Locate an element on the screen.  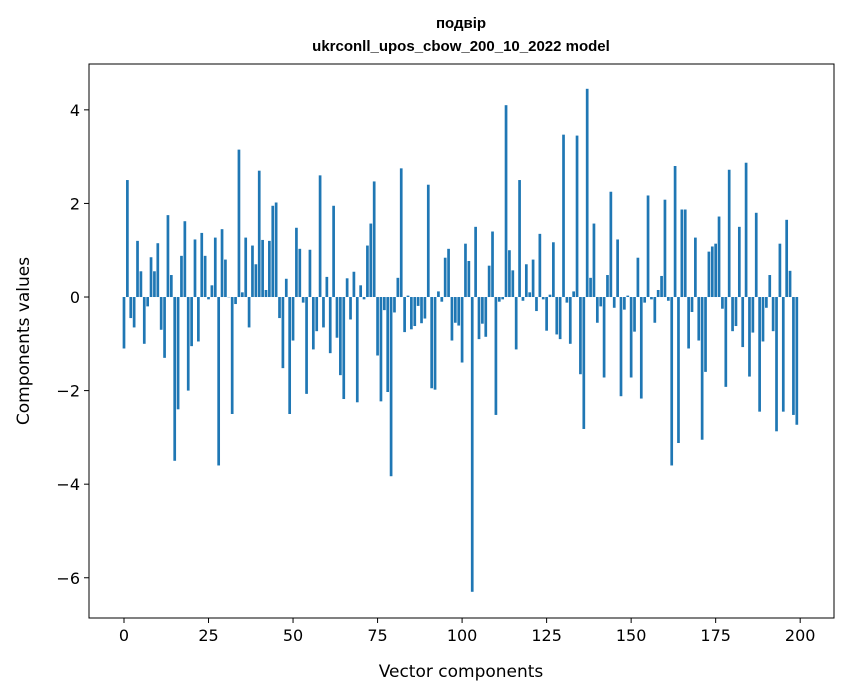
x-tick-label: 0 is located at coordinates (124, 635).